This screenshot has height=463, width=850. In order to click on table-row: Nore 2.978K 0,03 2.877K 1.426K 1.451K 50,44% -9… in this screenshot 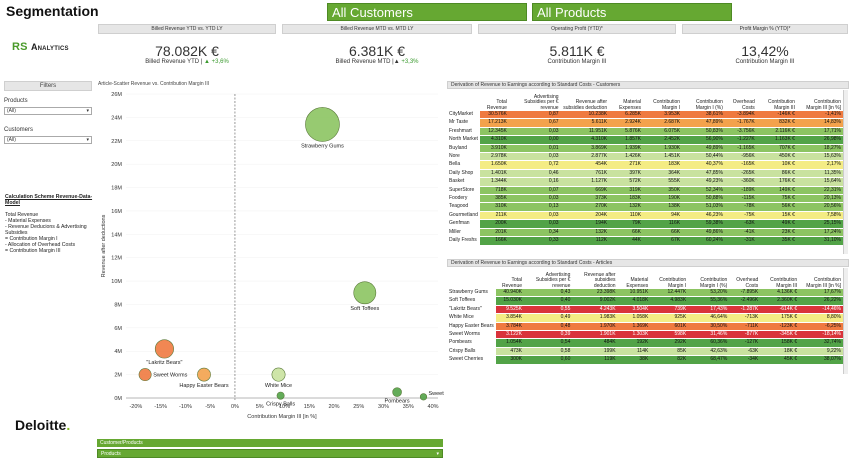, I will do `click(645, 157)`.